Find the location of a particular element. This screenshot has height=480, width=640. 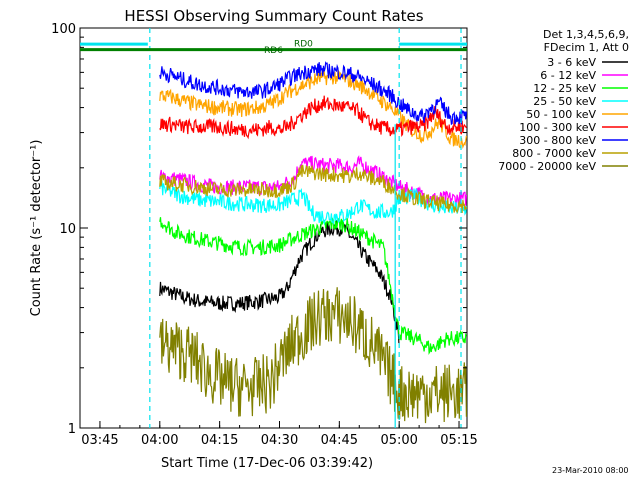

legend-label-2: 6 - 12 keV is located at coordinates (568, 75).